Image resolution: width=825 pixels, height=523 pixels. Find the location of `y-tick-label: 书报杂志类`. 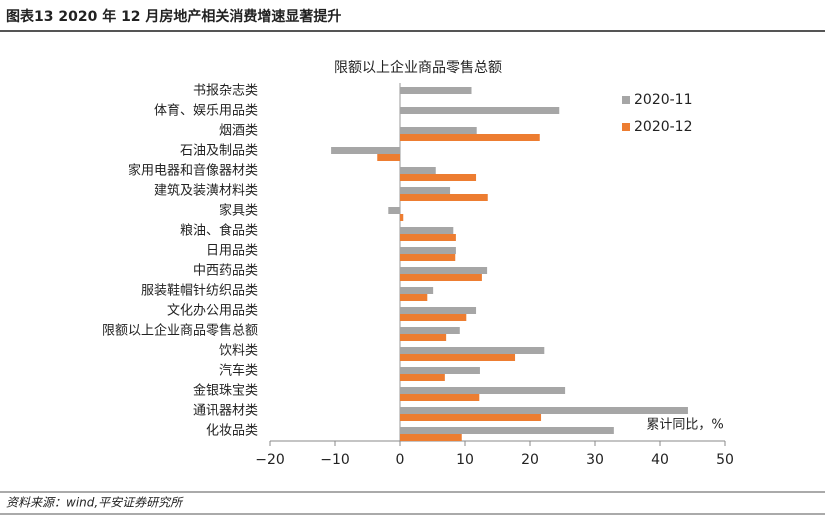

y-tick-label: 书报杂志类 is located at coordinates (225, 91).